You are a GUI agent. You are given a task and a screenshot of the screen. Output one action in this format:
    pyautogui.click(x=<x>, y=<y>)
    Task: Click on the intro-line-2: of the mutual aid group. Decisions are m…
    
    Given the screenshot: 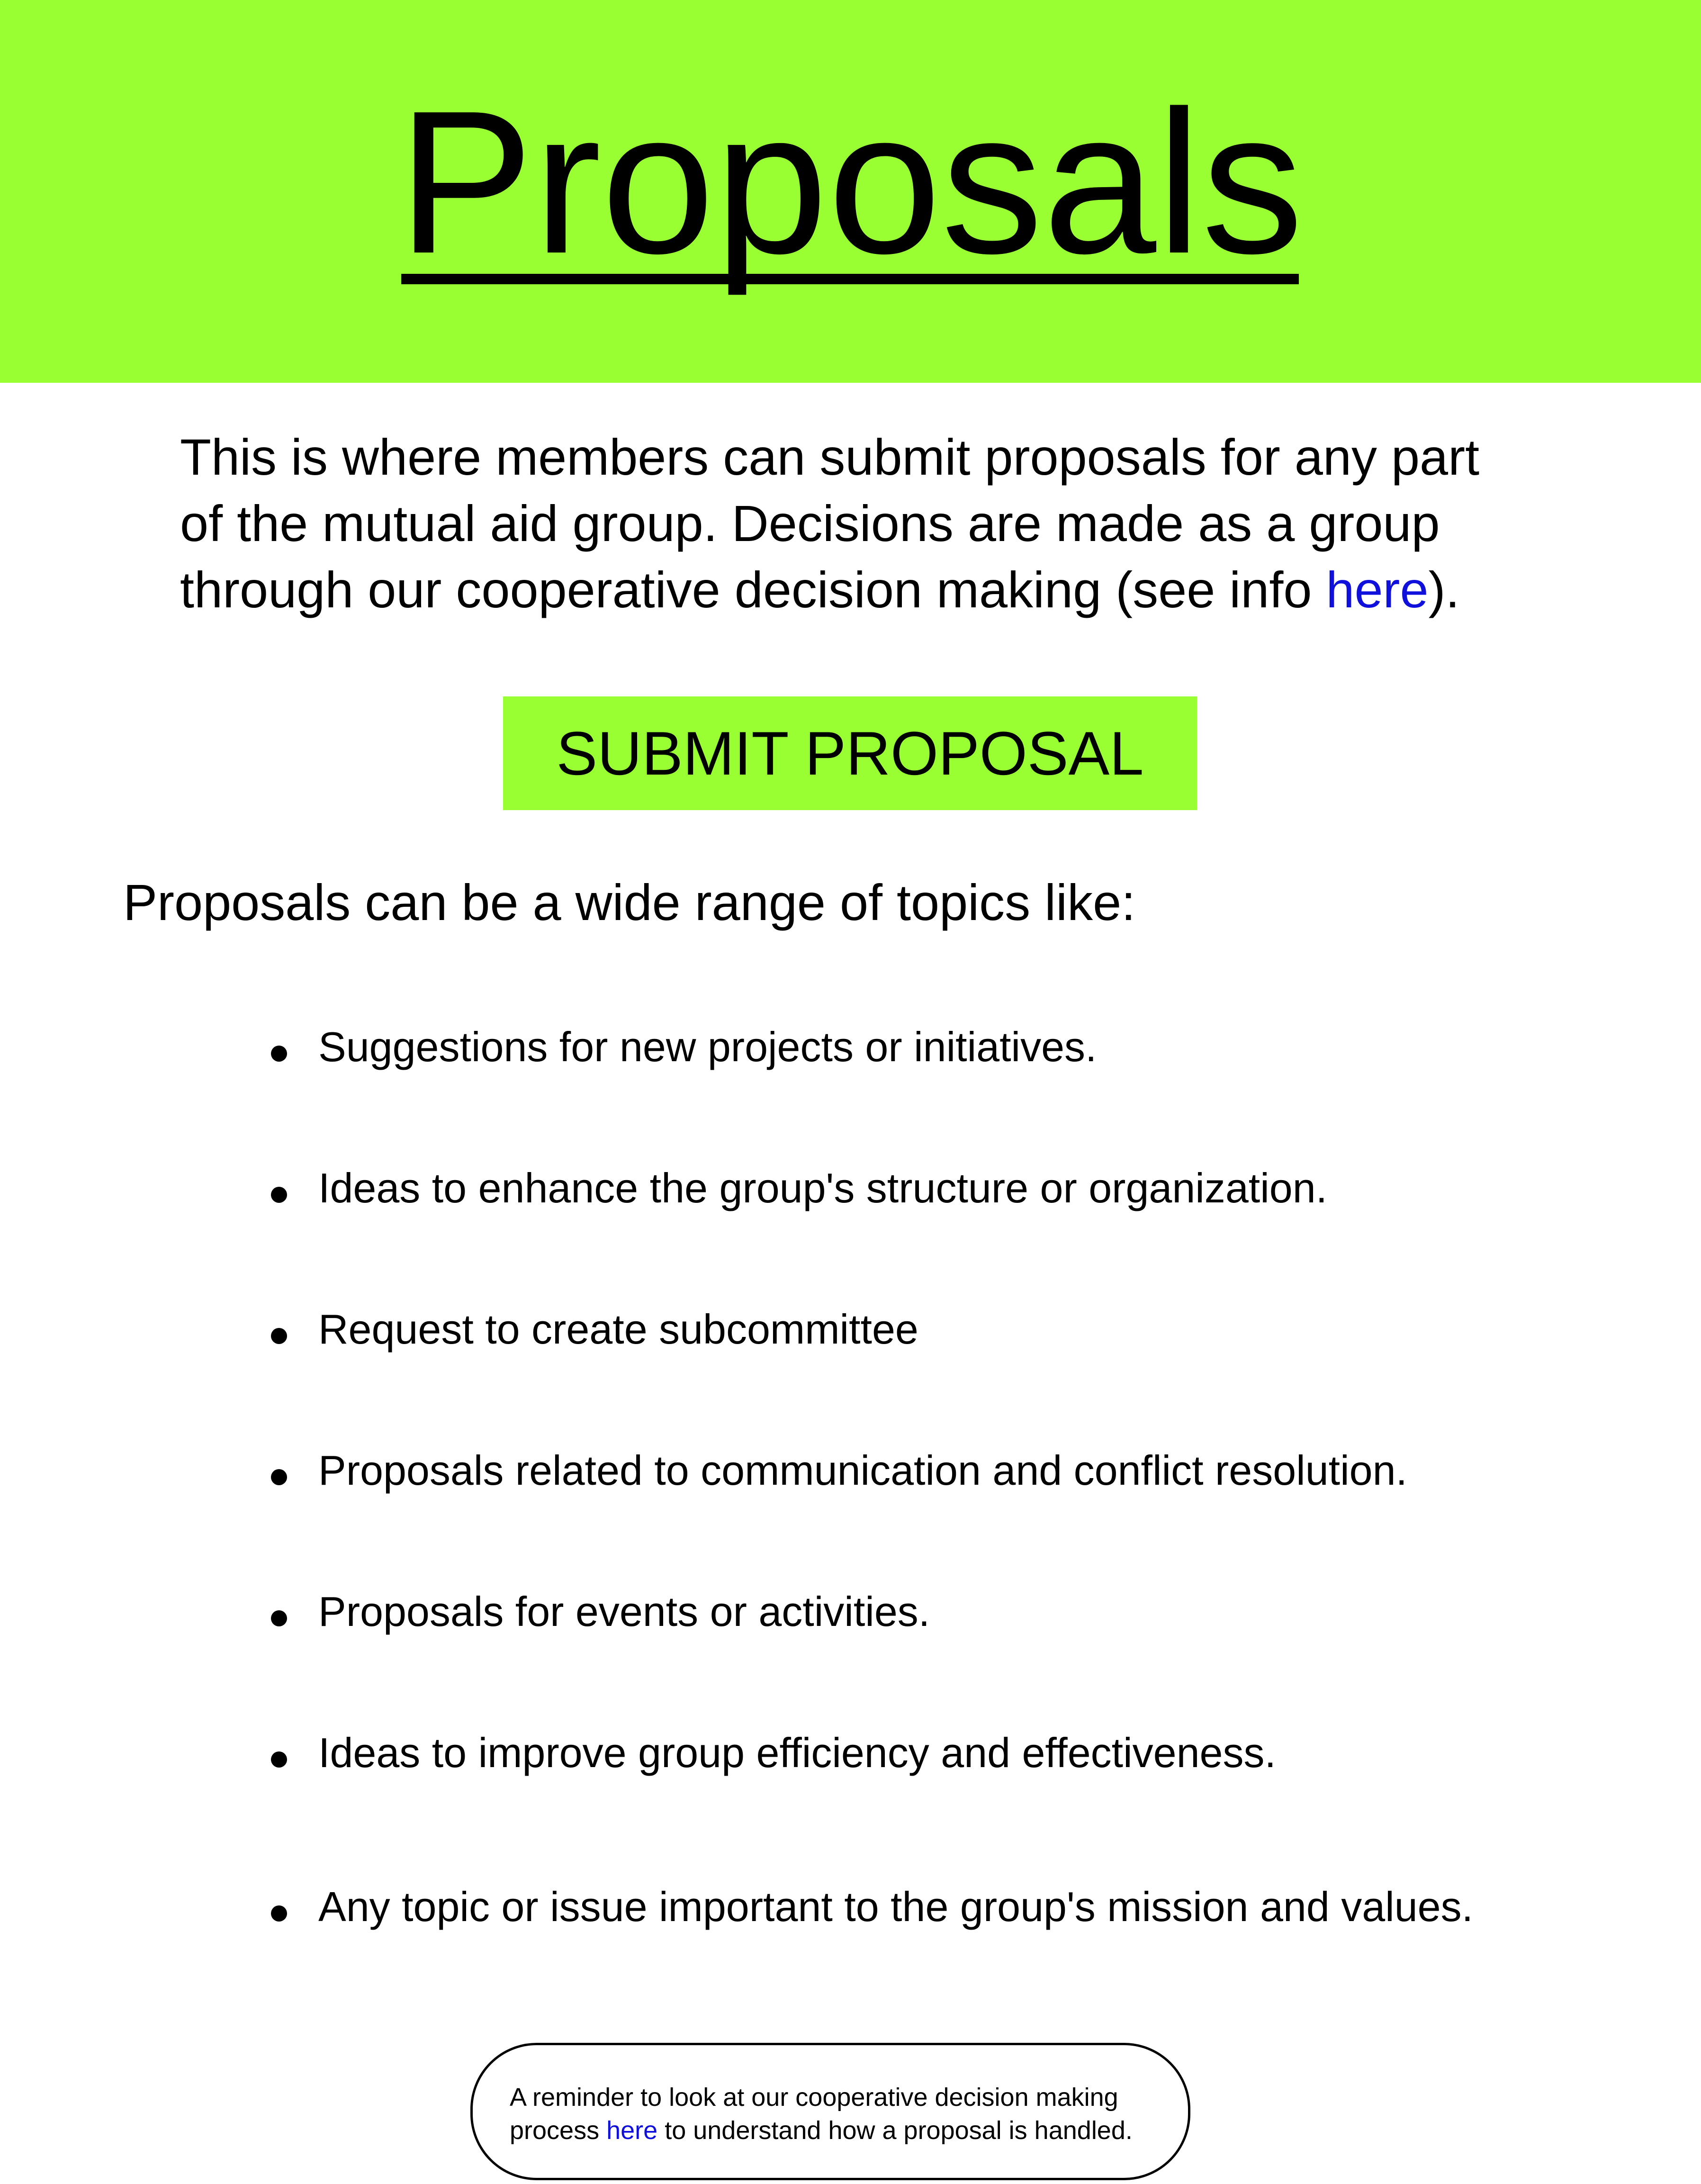 What is the action you would take?
    pyautogui.click(x=810, y=523)
    